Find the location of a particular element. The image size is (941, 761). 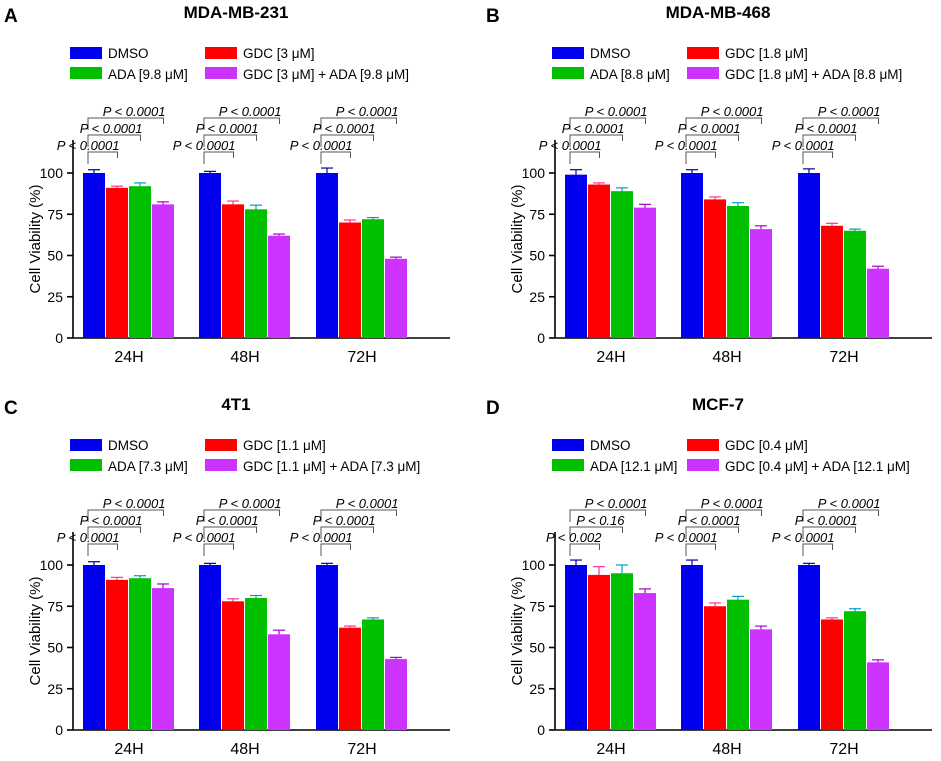

legend-label: ADA [8.8 μM] is located at coordinates (630, 74).